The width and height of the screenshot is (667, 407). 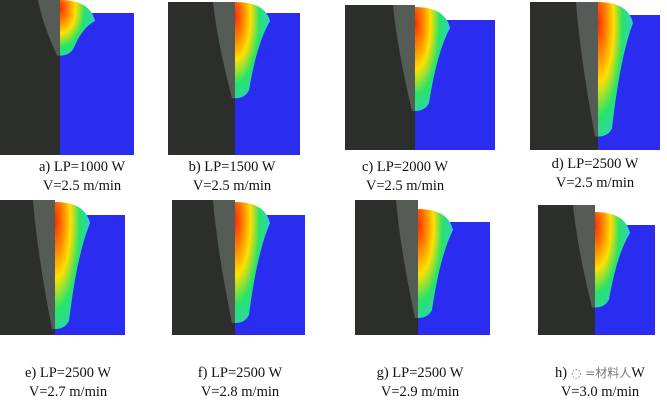 I want to click on panel-d, so click(x=595, y=76).